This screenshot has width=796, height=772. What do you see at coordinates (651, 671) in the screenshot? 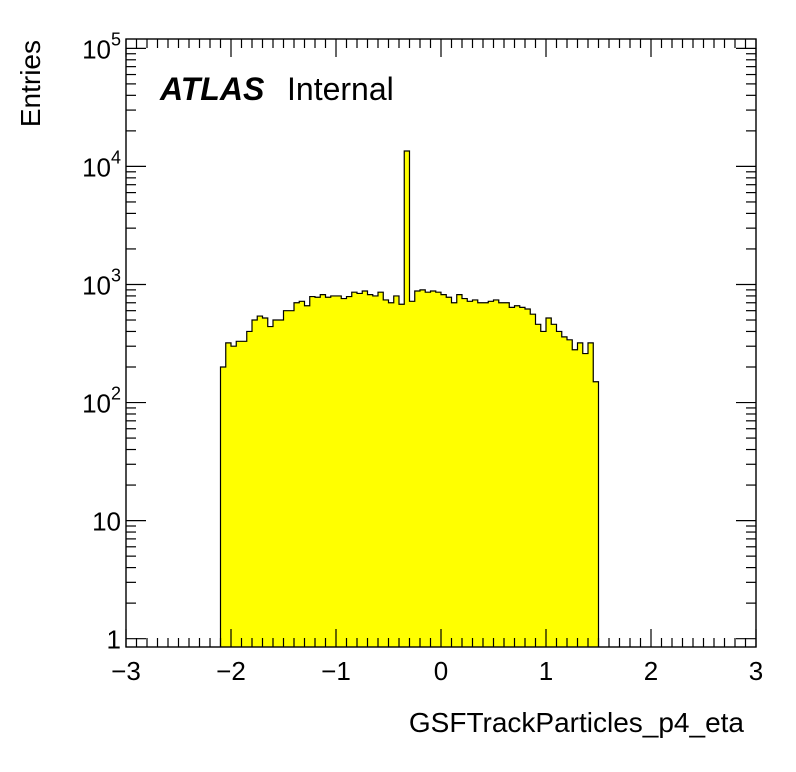
I see `x-tick-label: 2` at bounding box center [651, 671].